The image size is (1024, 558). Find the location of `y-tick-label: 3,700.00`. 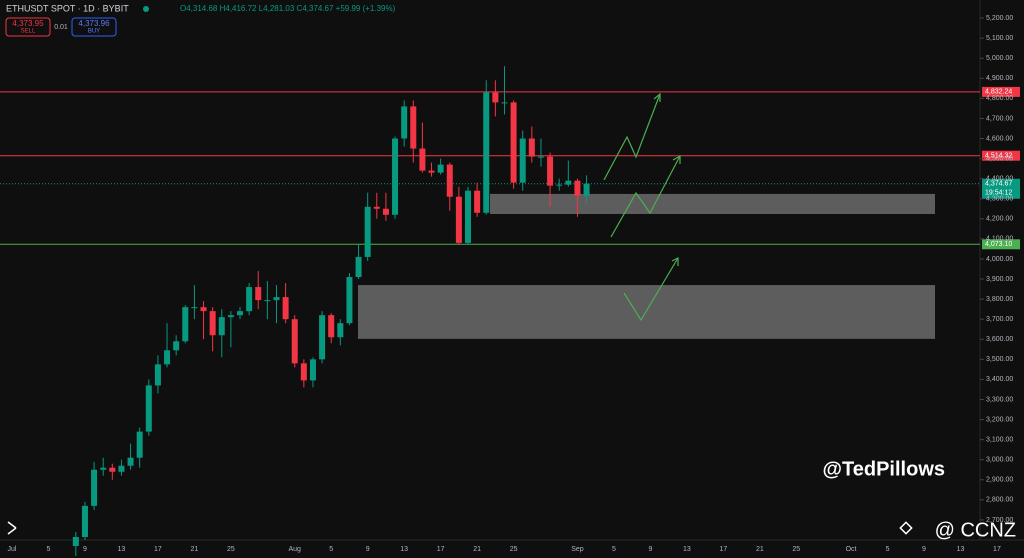

y-tick-label: 3,700.00 is located at coordinates (999, 319).